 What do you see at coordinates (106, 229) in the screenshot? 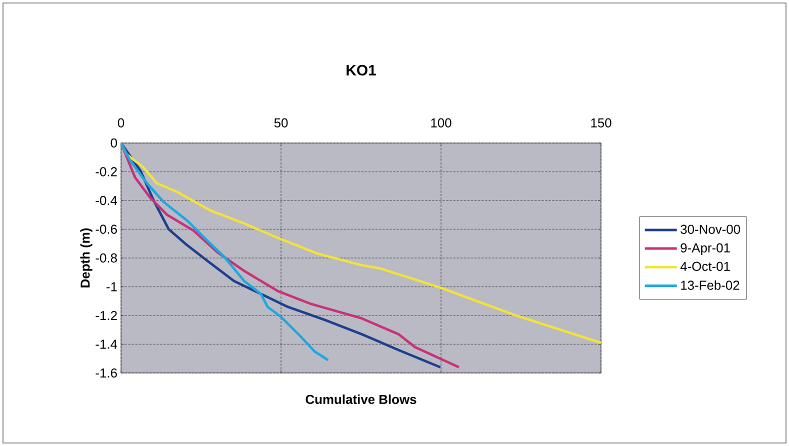
I see `y-tick-label: -0.6` at bounding box center [106, 229].